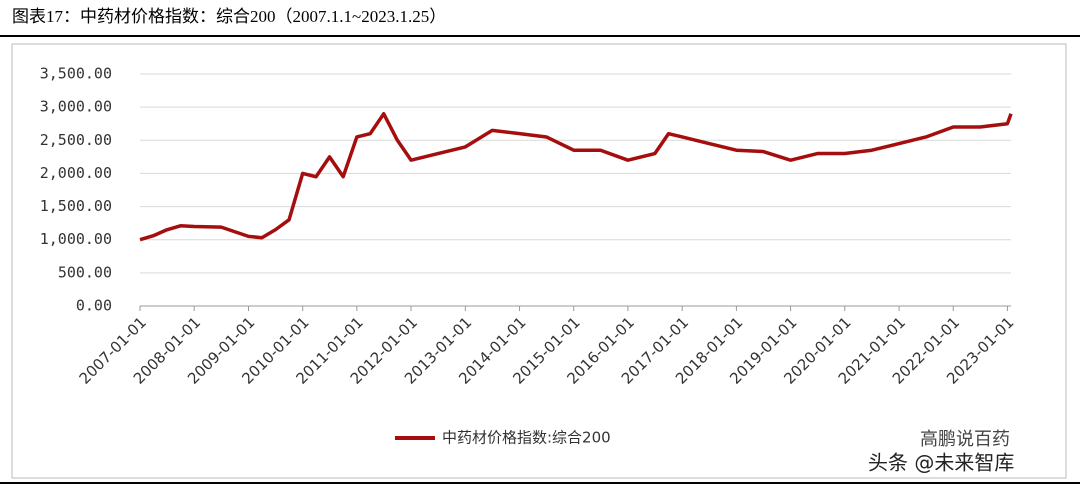 Image resolution: width=1080 pixels, height=494 pixels. I want to click on y-tick-label: 1,000.00, so click(76, 239).